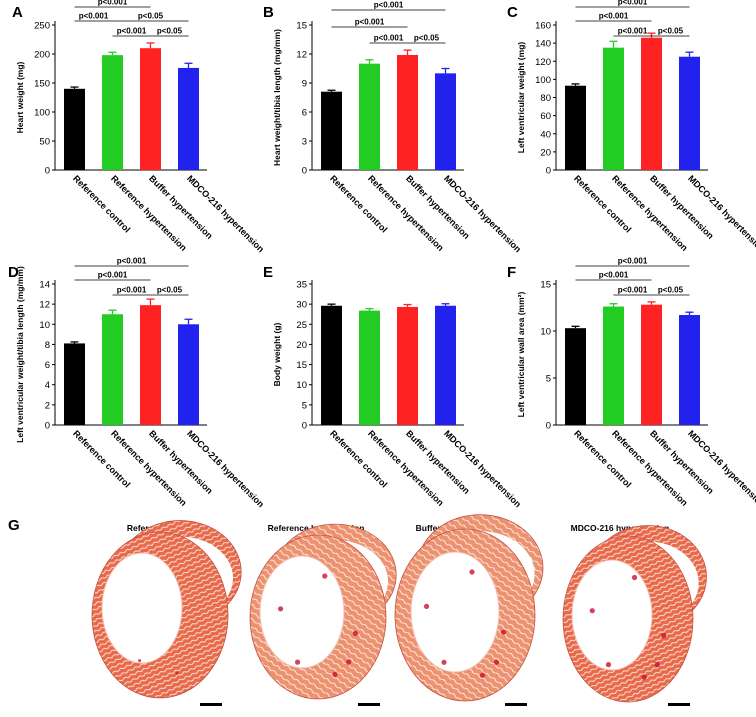 This screenshot has width=756, height=717. What do you see at coordinates (17, 12) in the screenshot?
I see `panel-letter: A` at bounding box center [17, 12].